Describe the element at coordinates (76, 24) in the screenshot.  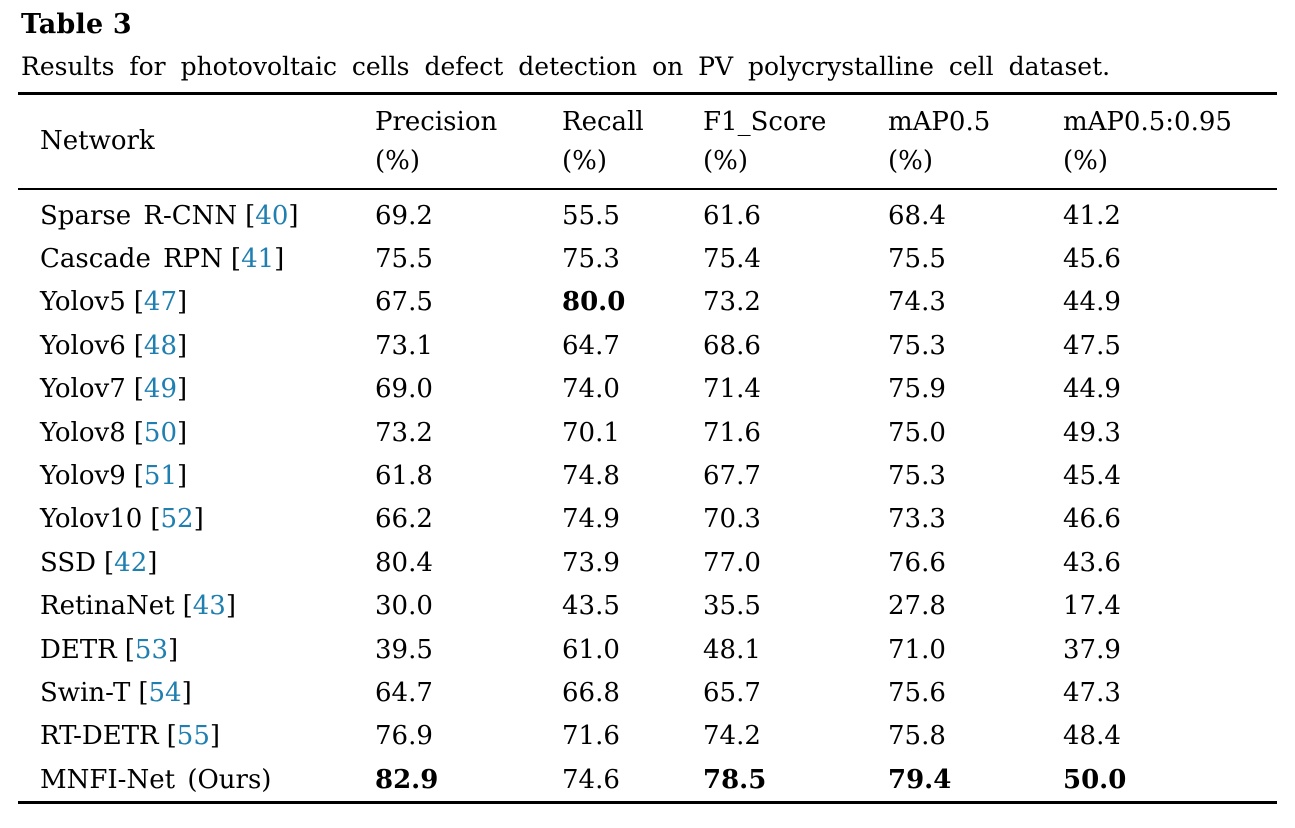
I see `table-label: Table 3` at that location.